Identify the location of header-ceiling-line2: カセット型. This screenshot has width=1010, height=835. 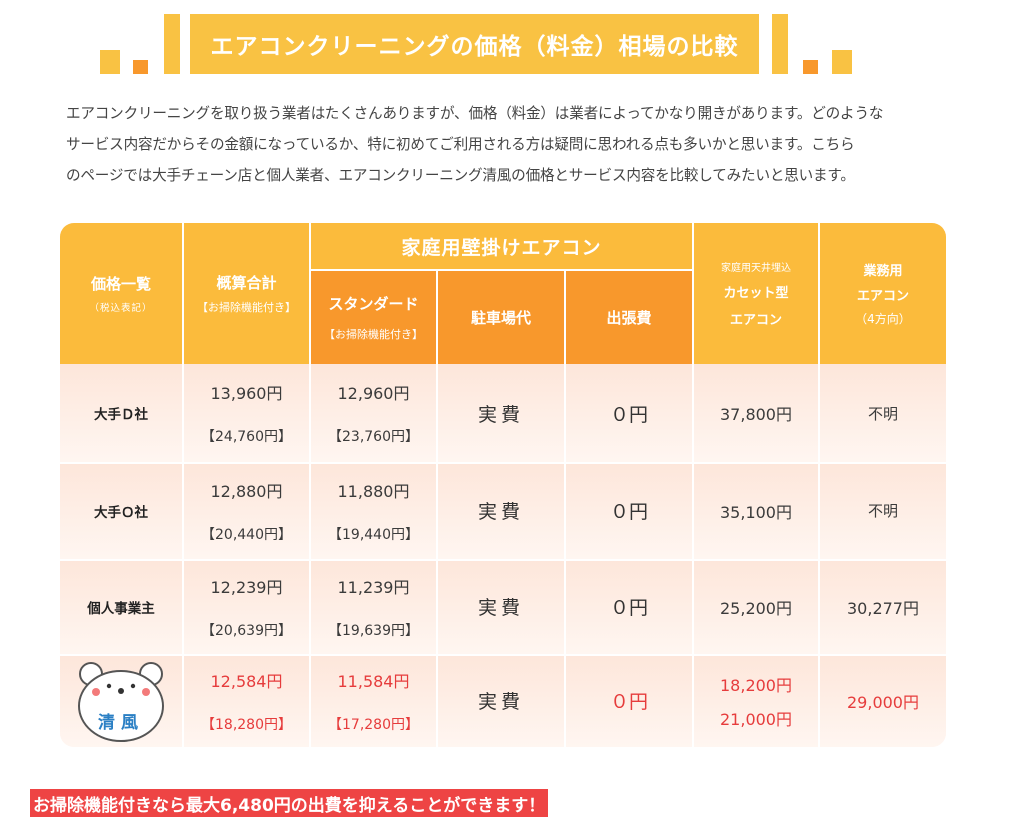
(756, 293).